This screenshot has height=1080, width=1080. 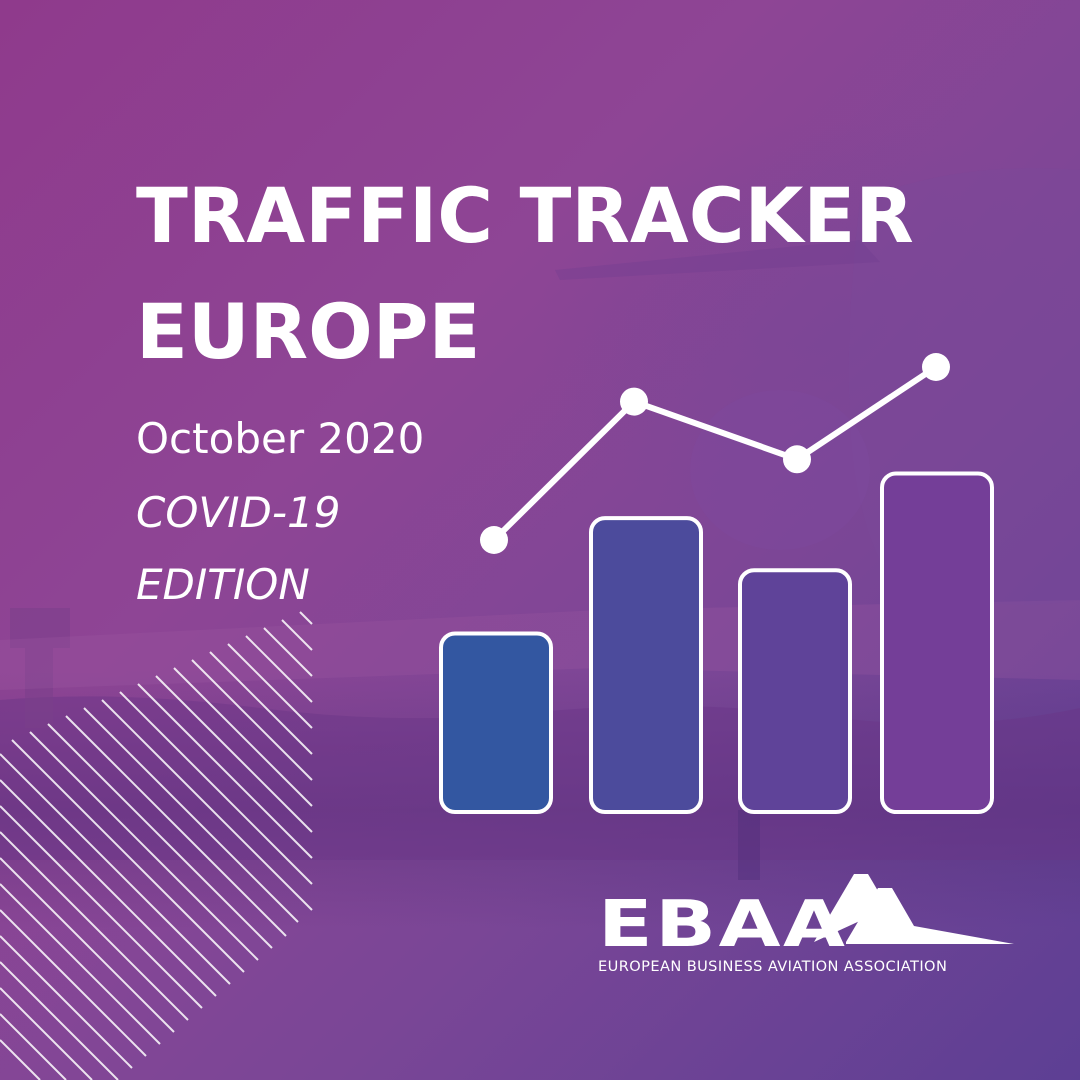 What do you see at coordinates (723, 925) in the screenshot?
I see `logo-wordmark: EBAA` at bounding box center [723, 925].